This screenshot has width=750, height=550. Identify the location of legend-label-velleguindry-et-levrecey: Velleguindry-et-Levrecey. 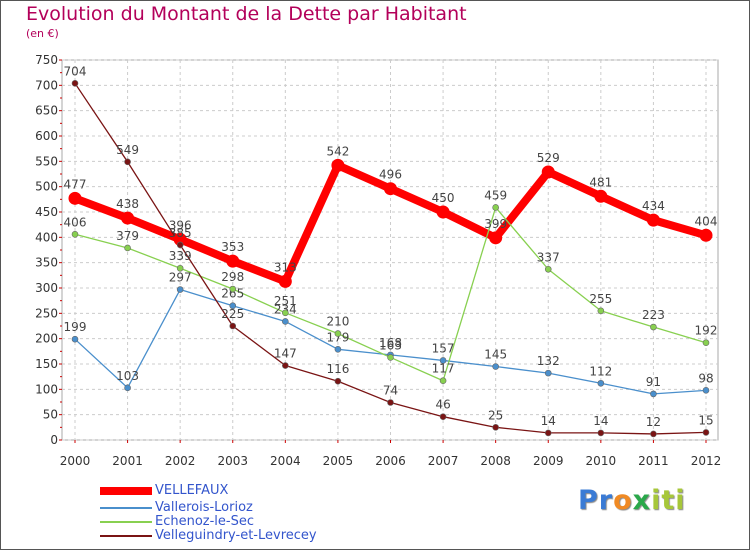
(236, 535).